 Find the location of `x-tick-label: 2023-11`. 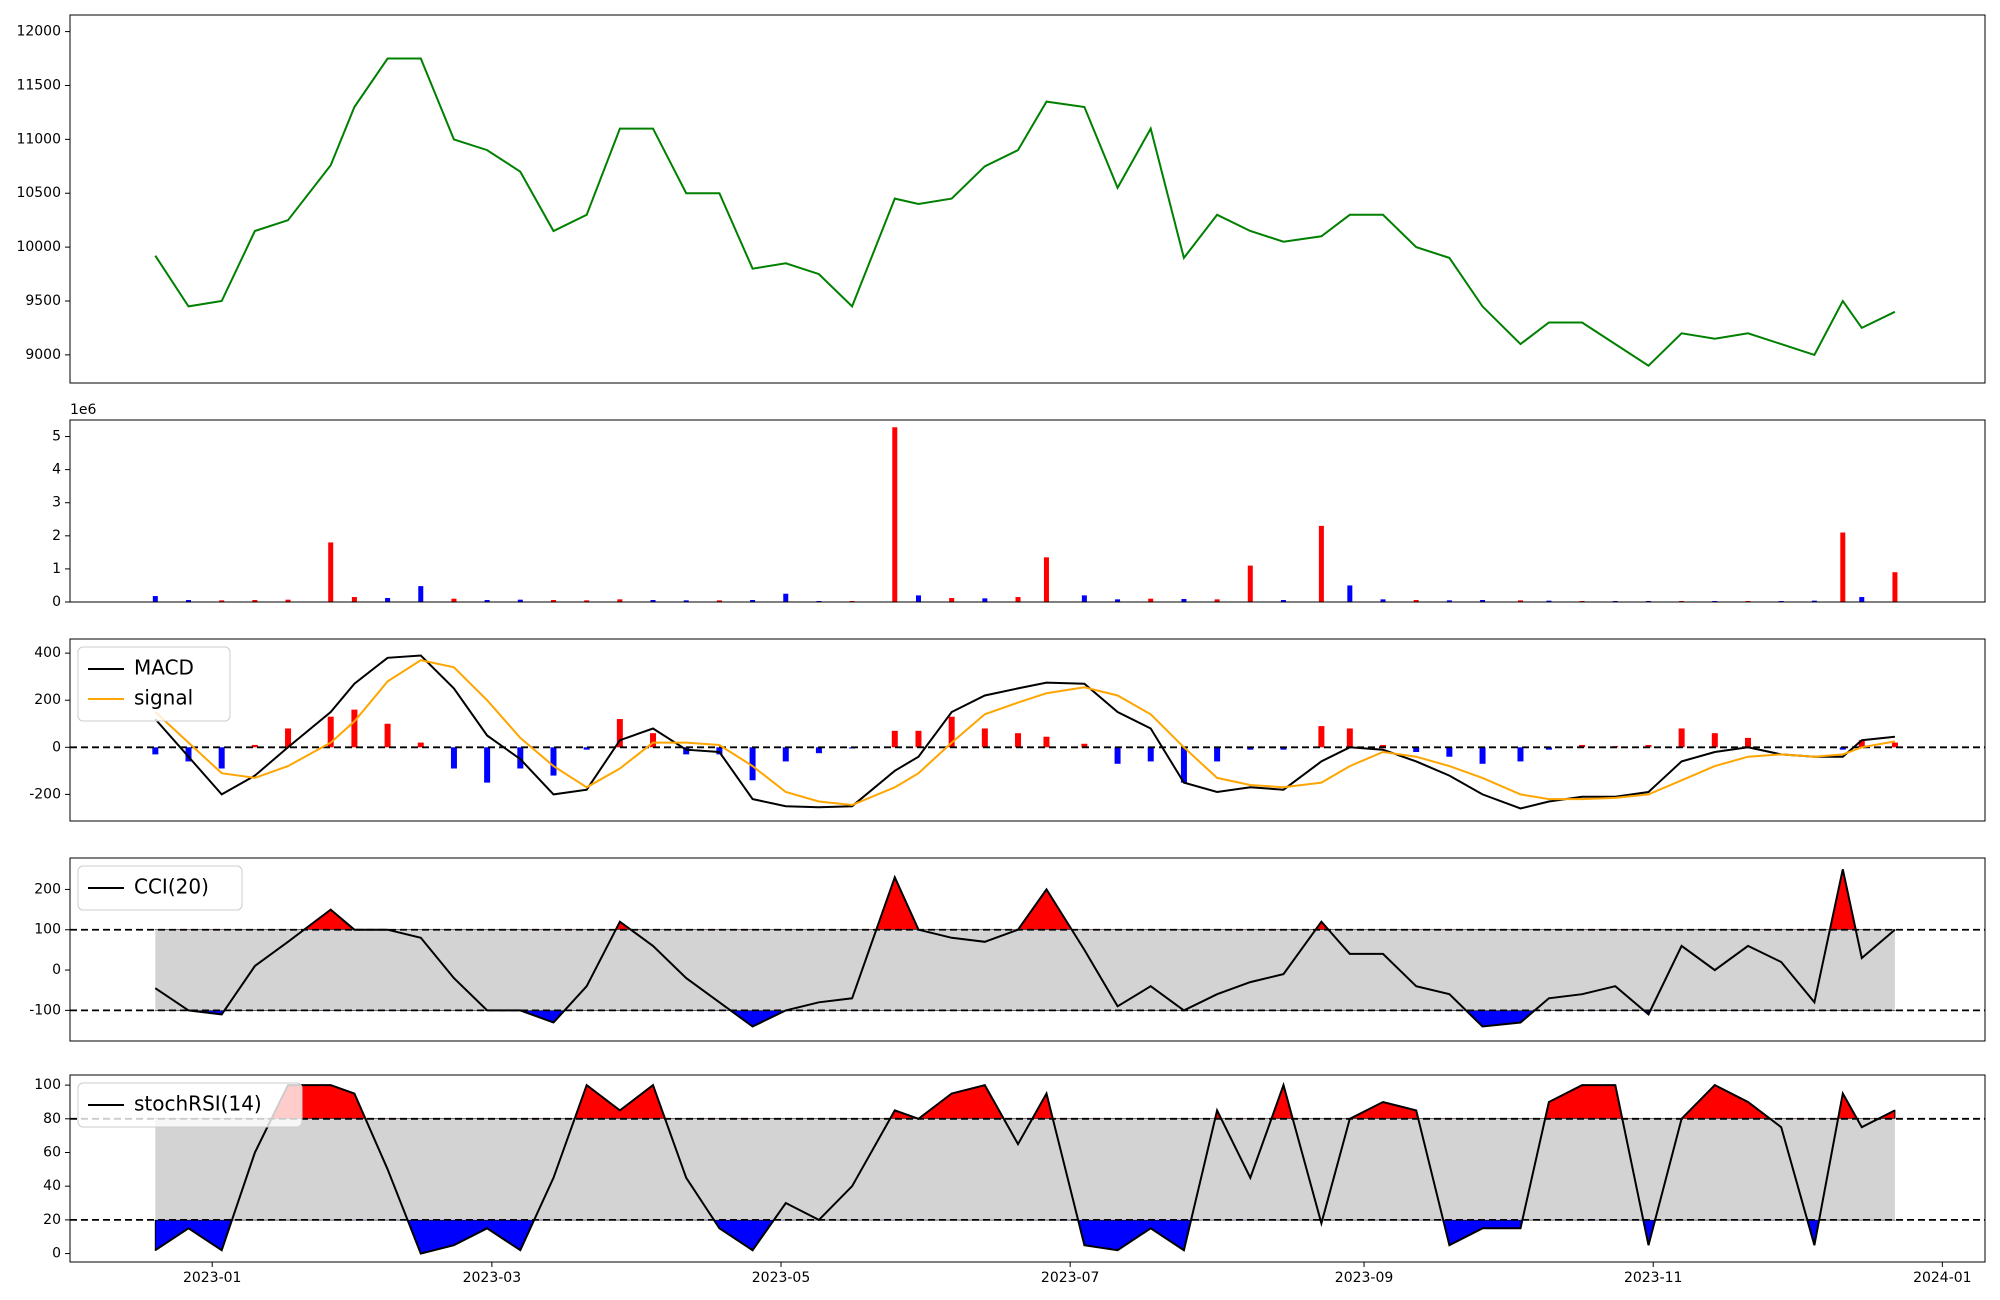

x-tick-label: 2023-11 is located at coordinates (1653, 1278).